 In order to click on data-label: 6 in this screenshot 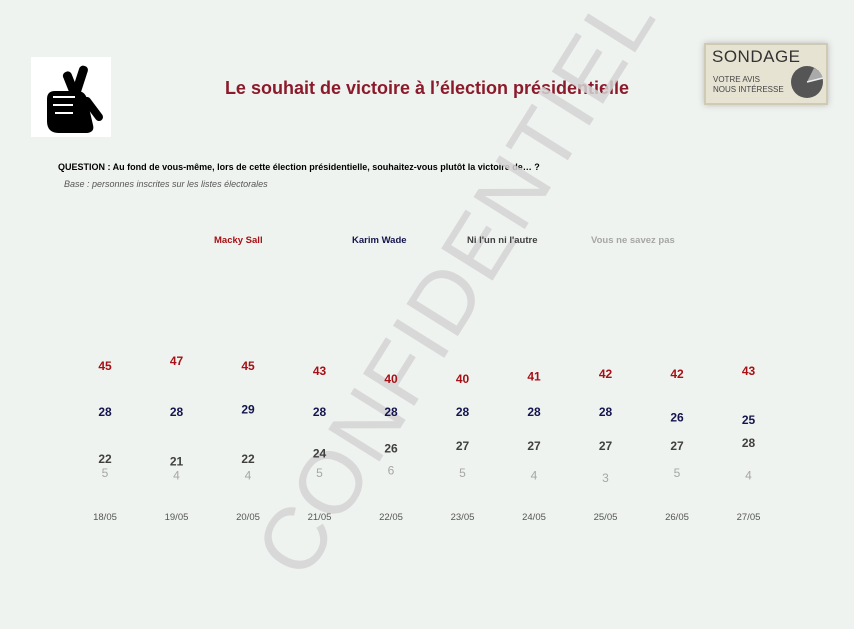, I will do `click(391, 470)`.